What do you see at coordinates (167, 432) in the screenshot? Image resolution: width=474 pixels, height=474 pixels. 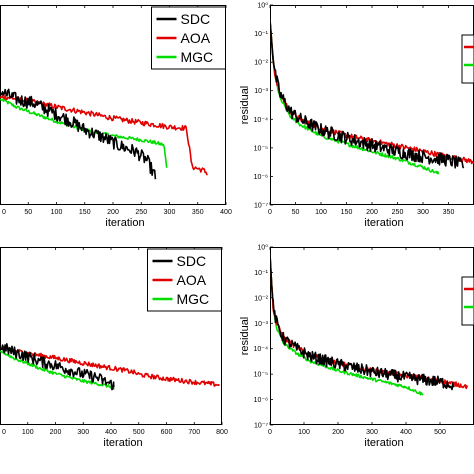 I see `x-tick-label: 600` at bounding box center [167, 432].